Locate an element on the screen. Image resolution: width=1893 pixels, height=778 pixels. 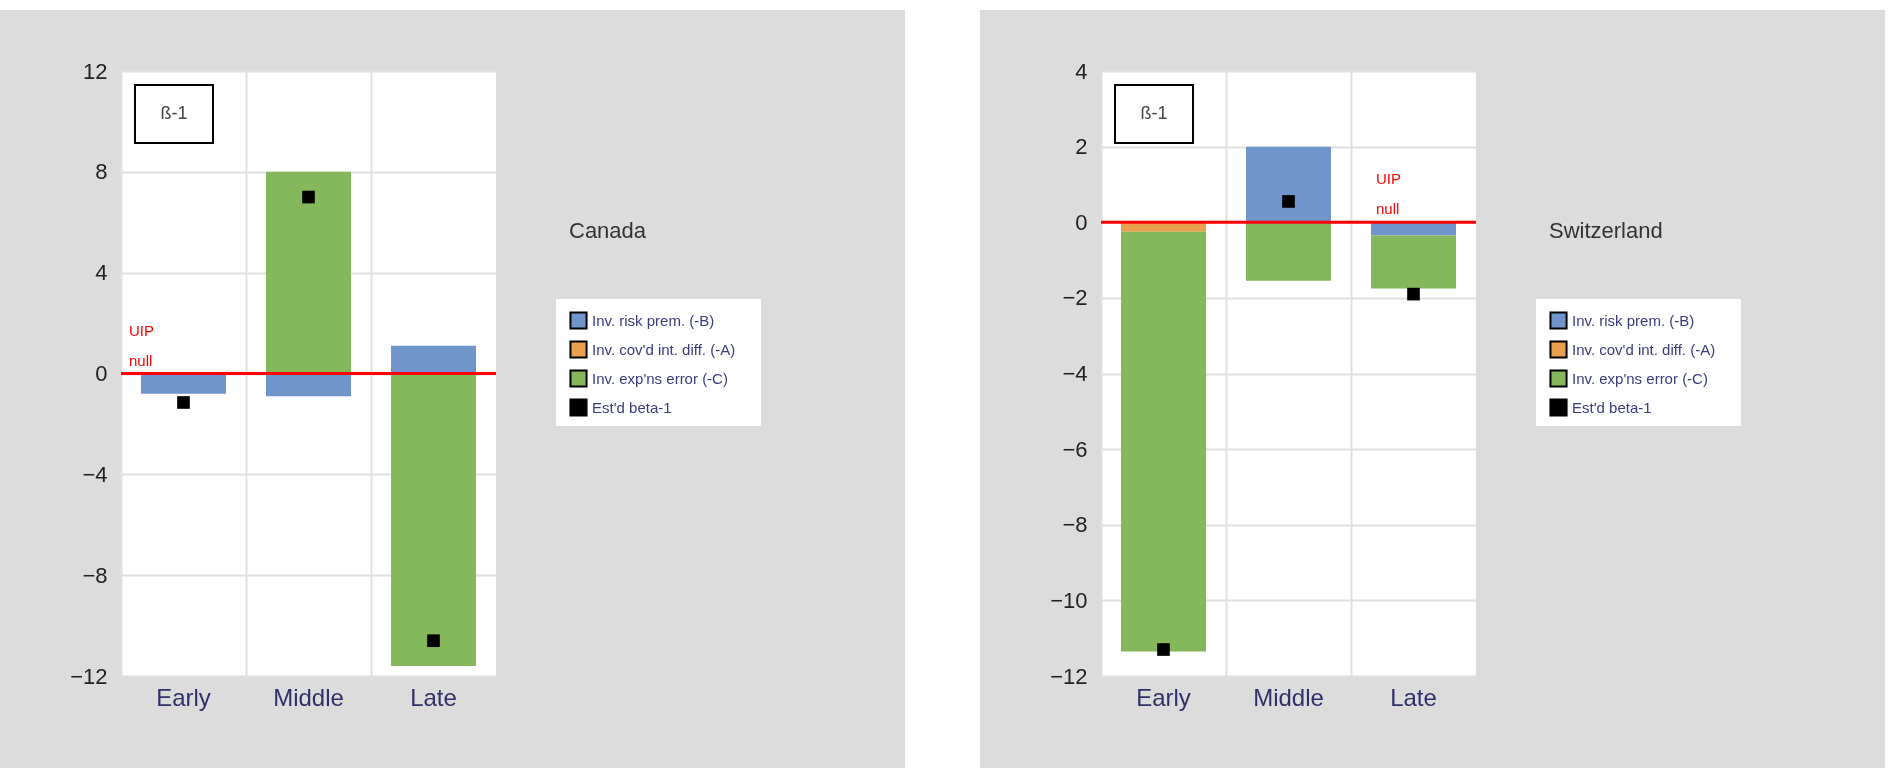
y-tick-label: 8 is located at coordinates (101, 172).